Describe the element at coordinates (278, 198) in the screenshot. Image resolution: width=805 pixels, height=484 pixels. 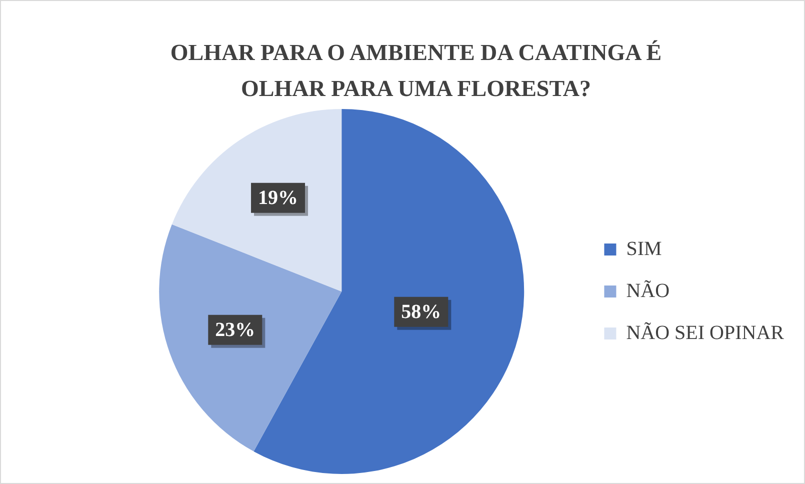
I see `data-label: 19%` at that location.